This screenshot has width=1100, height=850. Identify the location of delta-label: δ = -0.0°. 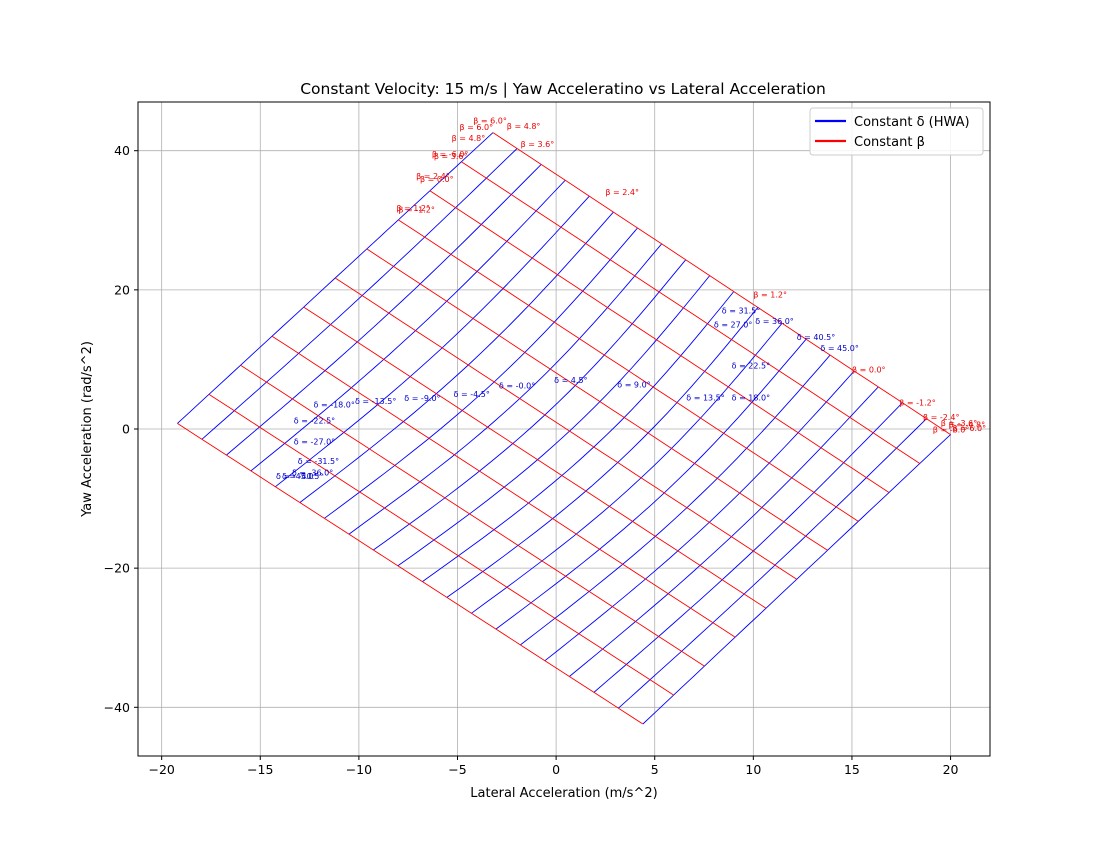
(517, 386).